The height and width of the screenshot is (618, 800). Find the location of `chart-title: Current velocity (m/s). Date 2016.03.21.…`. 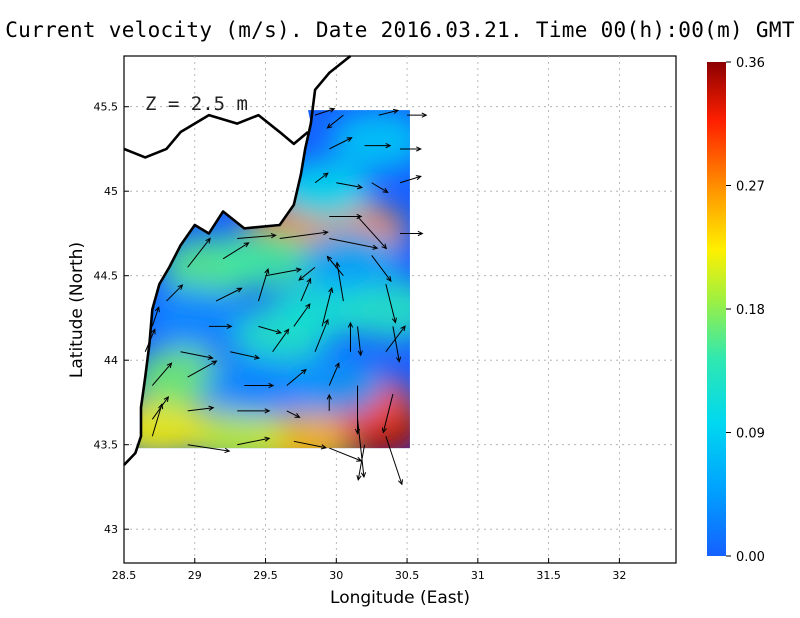

chart-title: Current velocity (m/s). Date 2016.03.21.… is located at coordinates (400, 30).